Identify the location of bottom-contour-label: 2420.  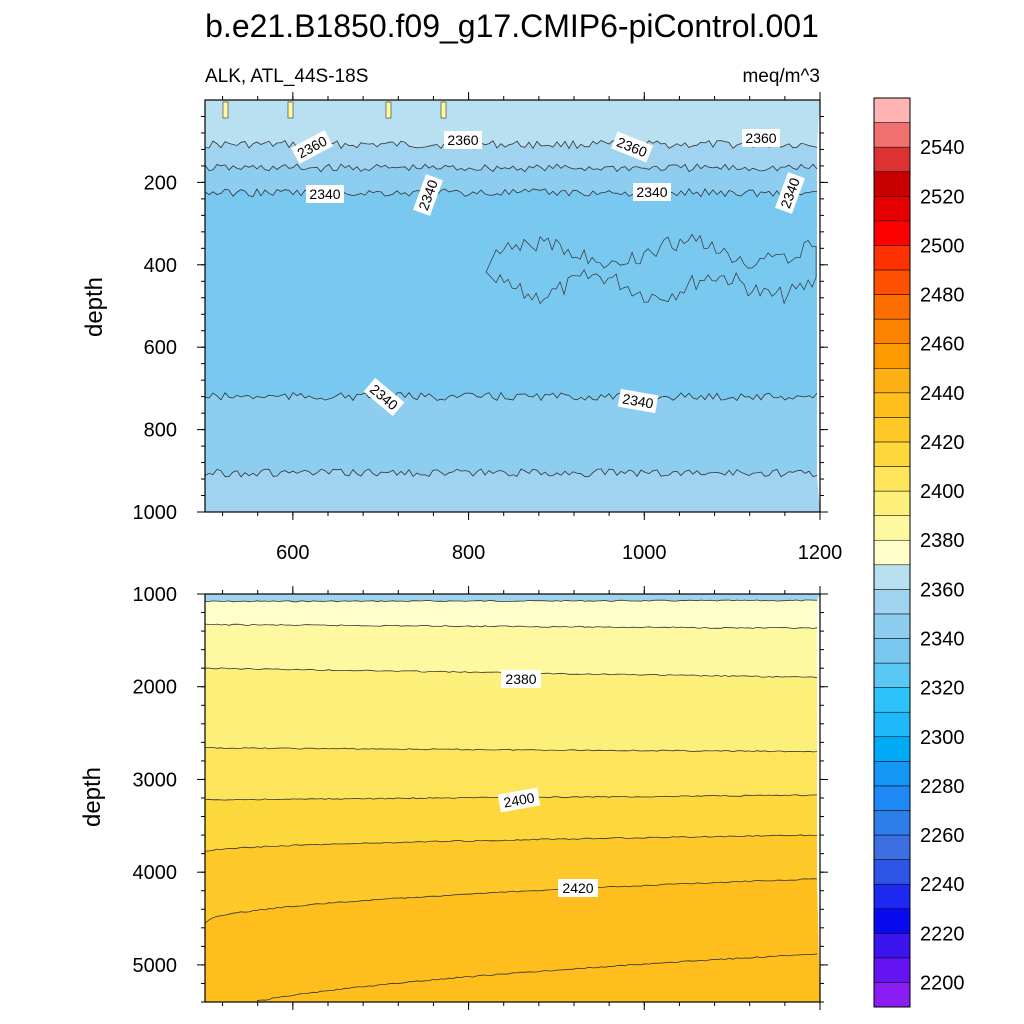
(578, 888).